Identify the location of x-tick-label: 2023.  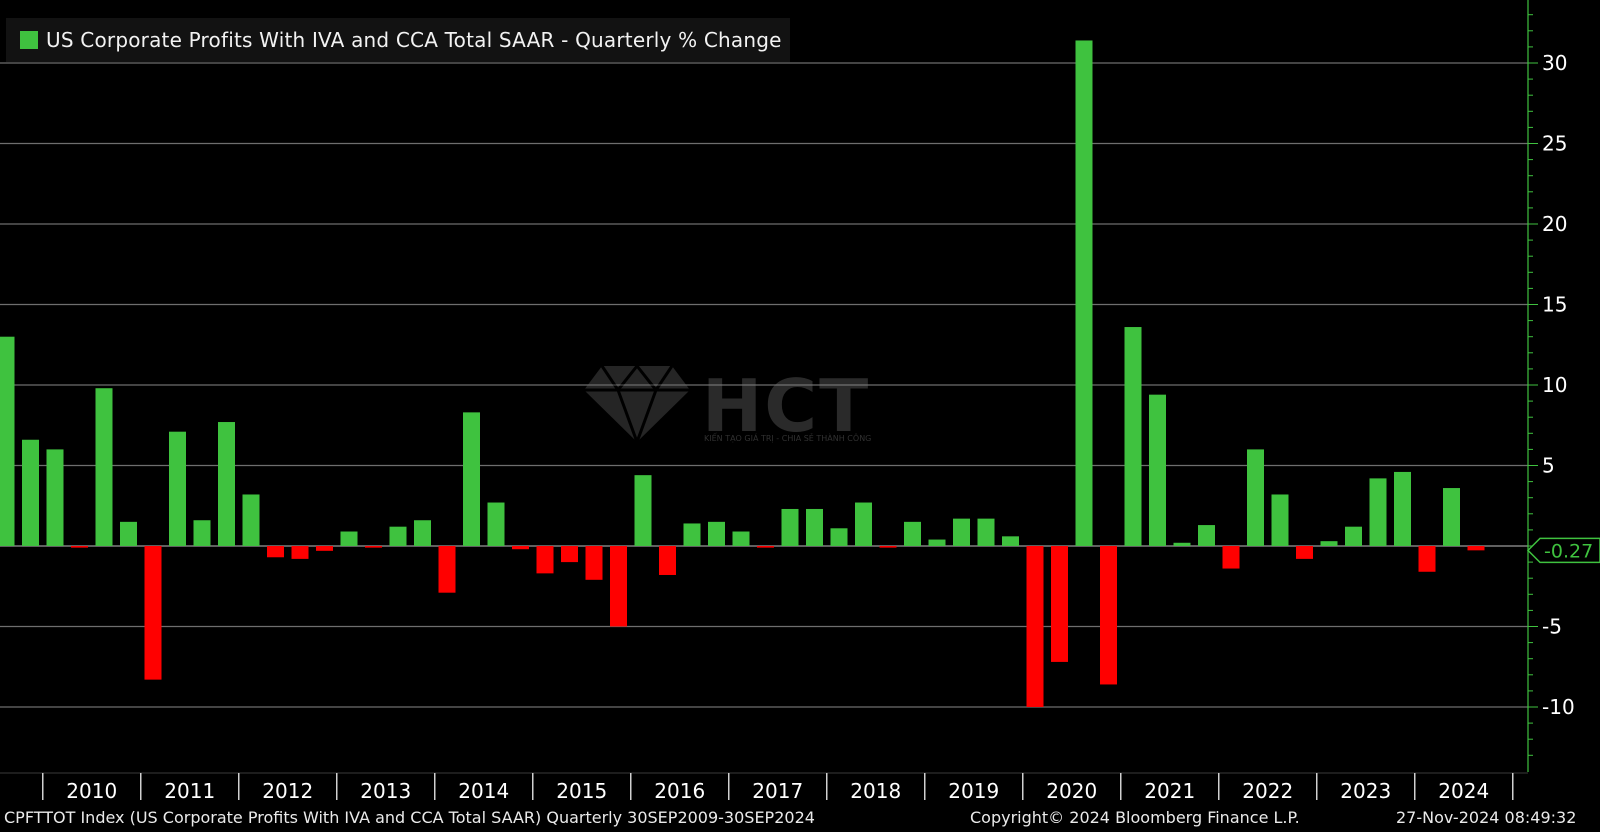
(1365, 791).